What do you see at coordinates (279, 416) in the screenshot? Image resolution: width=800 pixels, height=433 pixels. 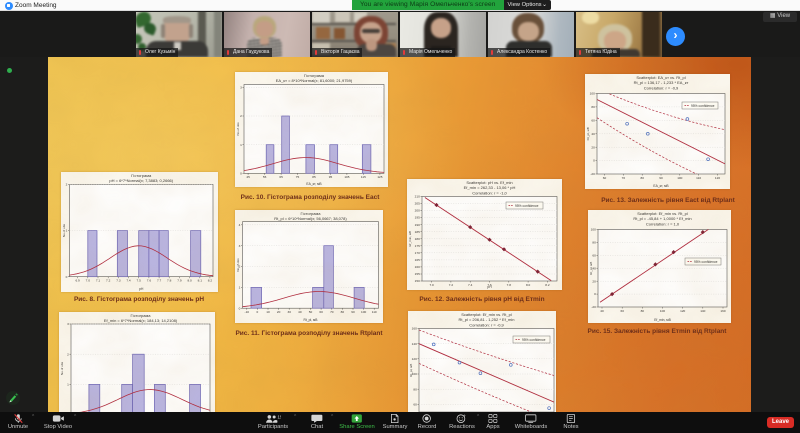 I see `svg-text: 15` at bounding box center [279, 416].